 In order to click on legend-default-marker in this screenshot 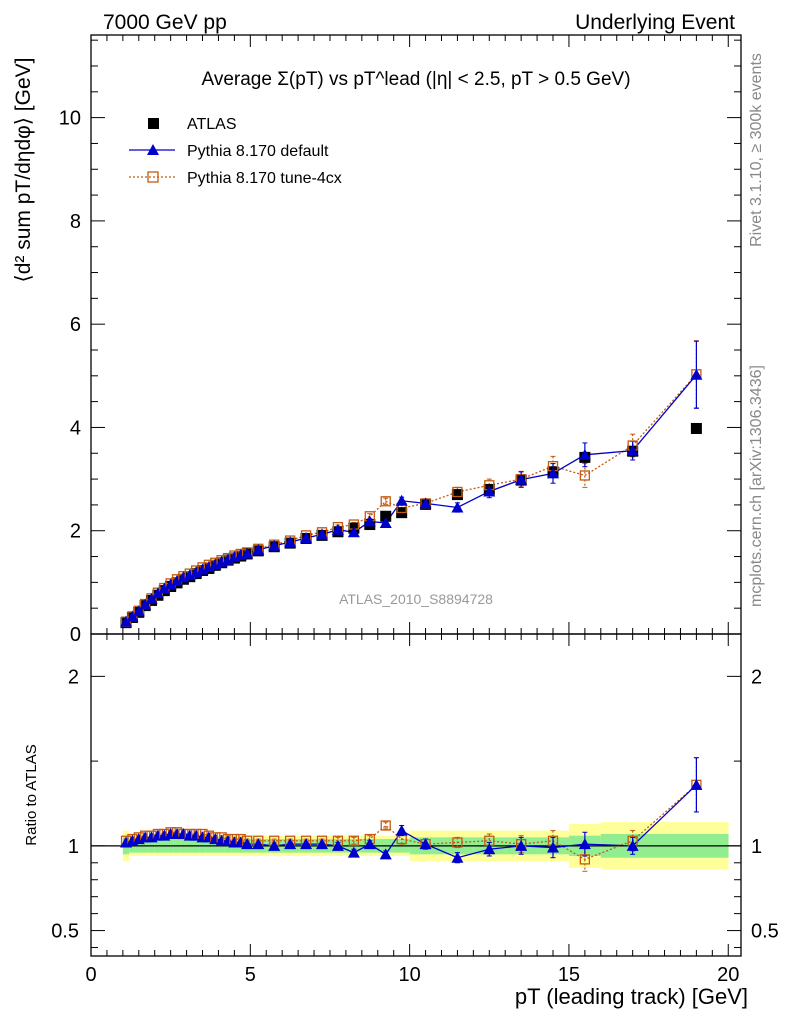, I will do `click(153, 149)`.